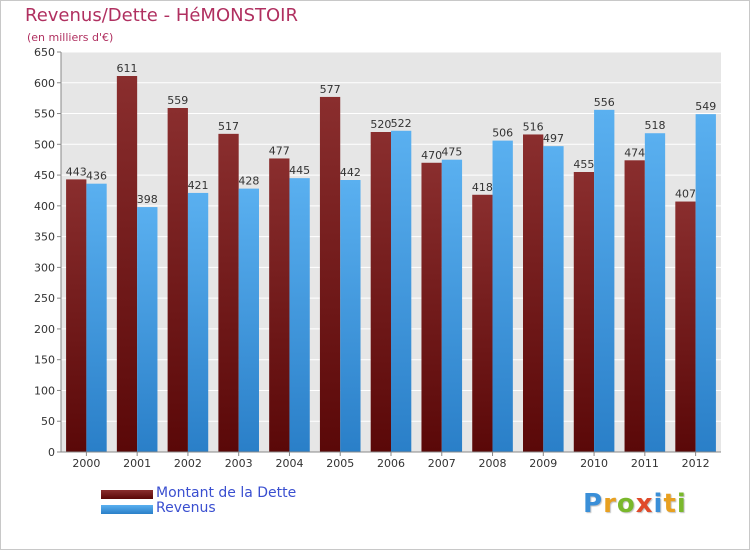  I want to click on x-tick-label: 2012, so click(696, 463).